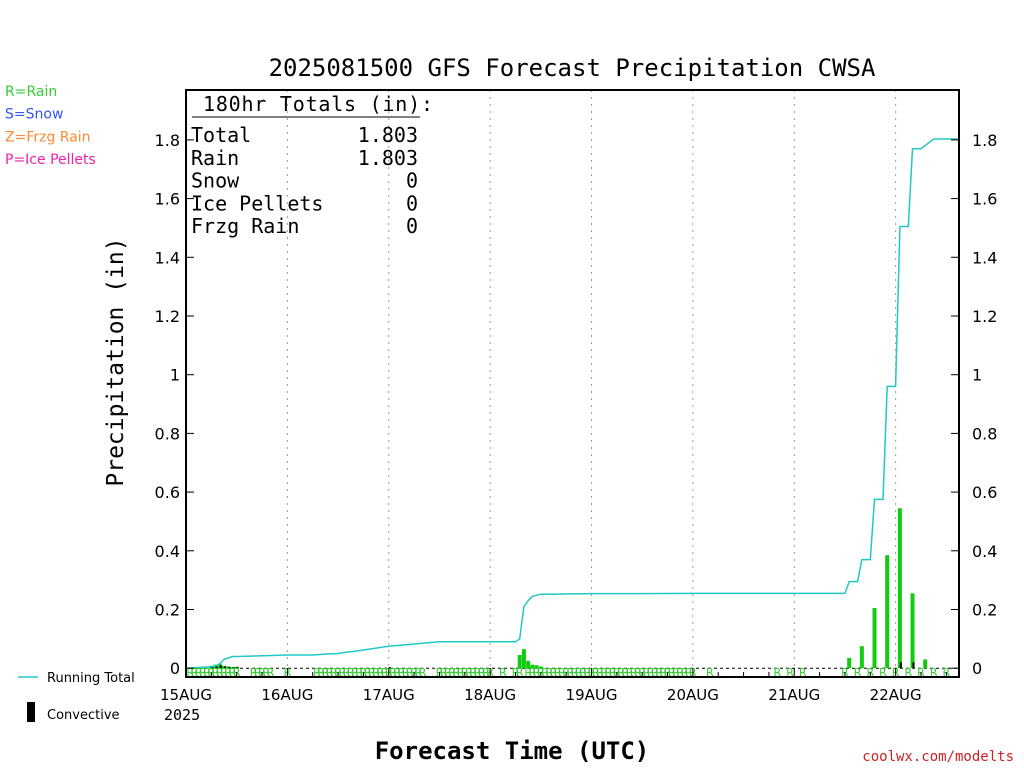 The width and height of the screenshot is (1024, 768). I want to click on y-tick-label-right: 1, so click(977, 375).